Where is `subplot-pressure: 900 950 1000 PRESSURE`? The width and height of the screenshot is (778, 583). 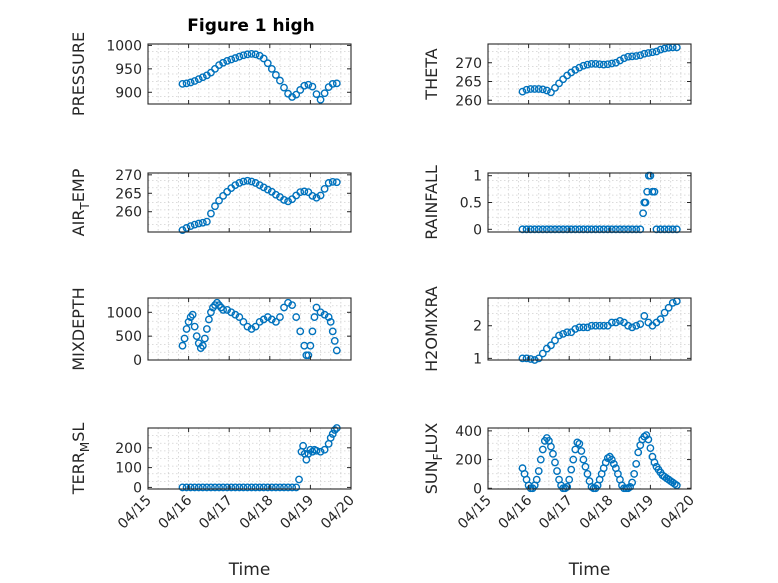
subplot-pressure: 900 950 1000 PRESSURE is located at coordinates (210, 74).